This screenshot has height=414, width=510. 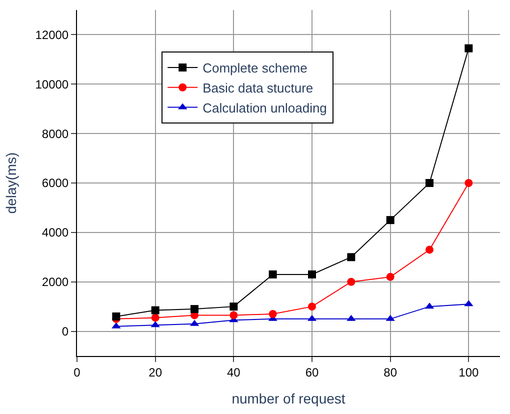 I want to click on y-tick-label: 12000, so click(x=52, y=35).